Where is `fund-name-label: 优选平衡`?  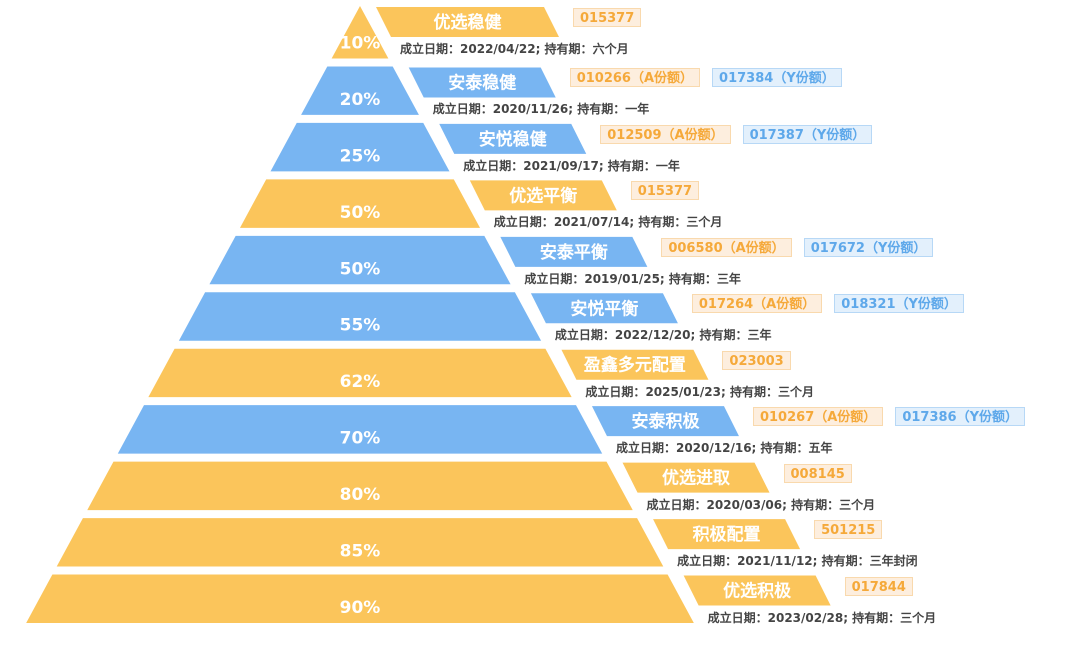 fund-name-label: 优选平衡 is located at coordinates (543, 195).